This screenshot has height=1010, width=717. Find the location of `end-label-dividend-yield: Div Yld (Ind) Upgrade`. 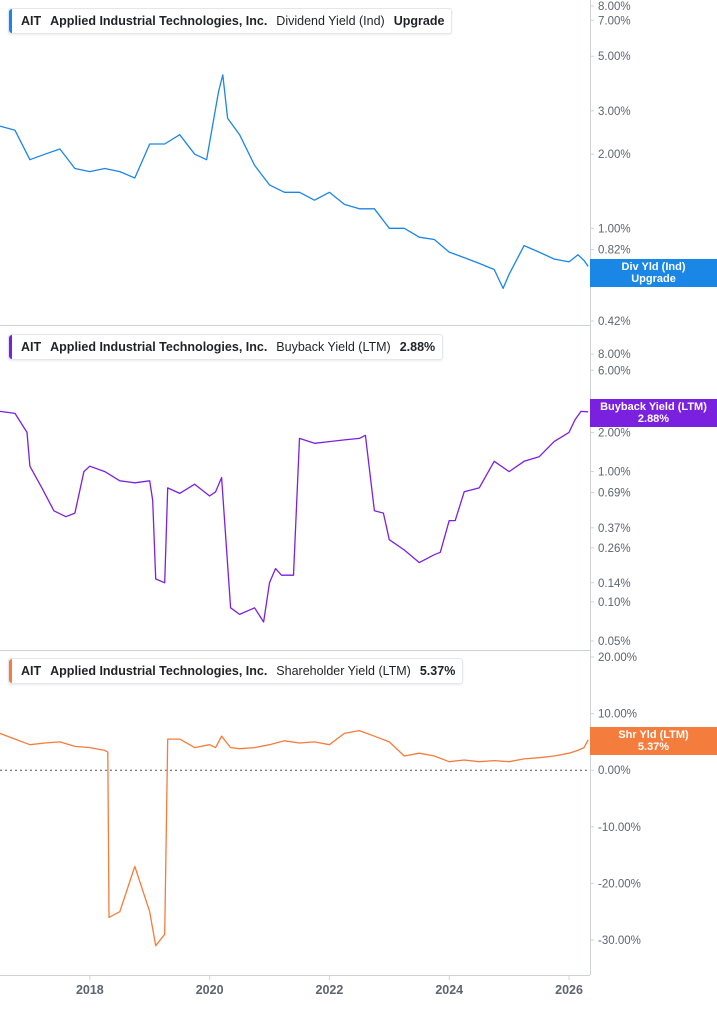

end-label-dividend-yield: Div Yld (Ind) Upgrade is located at coordinates (653, 273).